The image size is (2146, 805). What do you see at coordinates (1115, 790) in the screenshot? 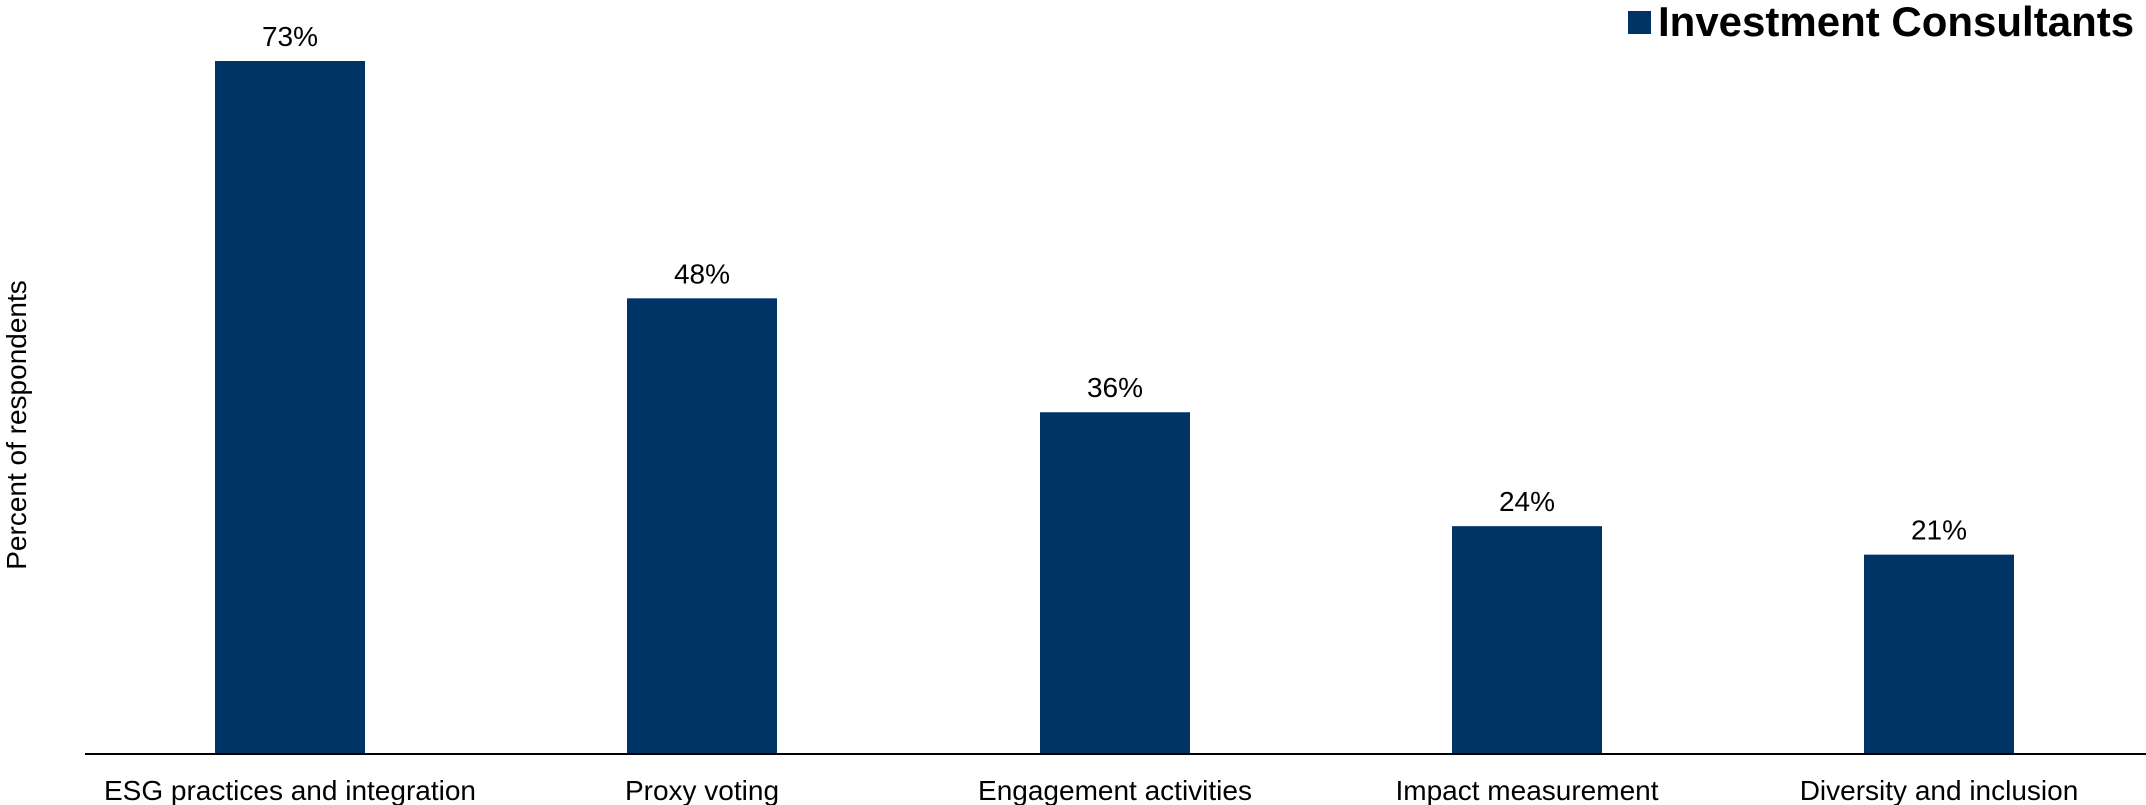
I see `x-tick-label: Engagement activities` at bounding box center [1115, 790].